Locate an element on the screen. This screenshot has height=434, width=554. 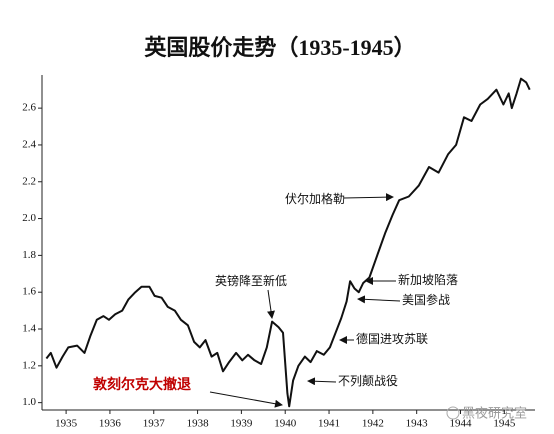
watermark: 黑夜研究室 is located at coordinates (494, 414).